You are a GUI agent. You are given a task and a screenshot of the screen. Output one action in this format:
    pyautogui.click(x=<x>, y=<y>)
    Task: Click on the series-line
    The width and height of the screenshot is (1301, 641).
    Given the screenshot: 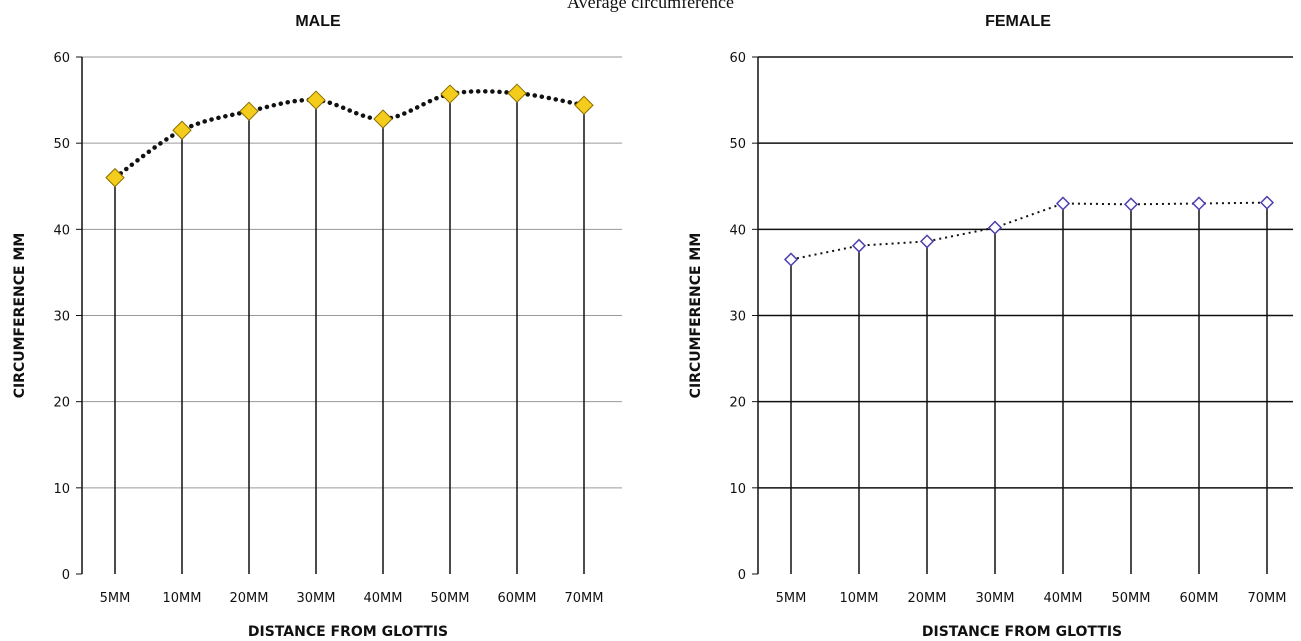 What is the action you would take?
    pyautogui.click(x=1029, y=231)
    